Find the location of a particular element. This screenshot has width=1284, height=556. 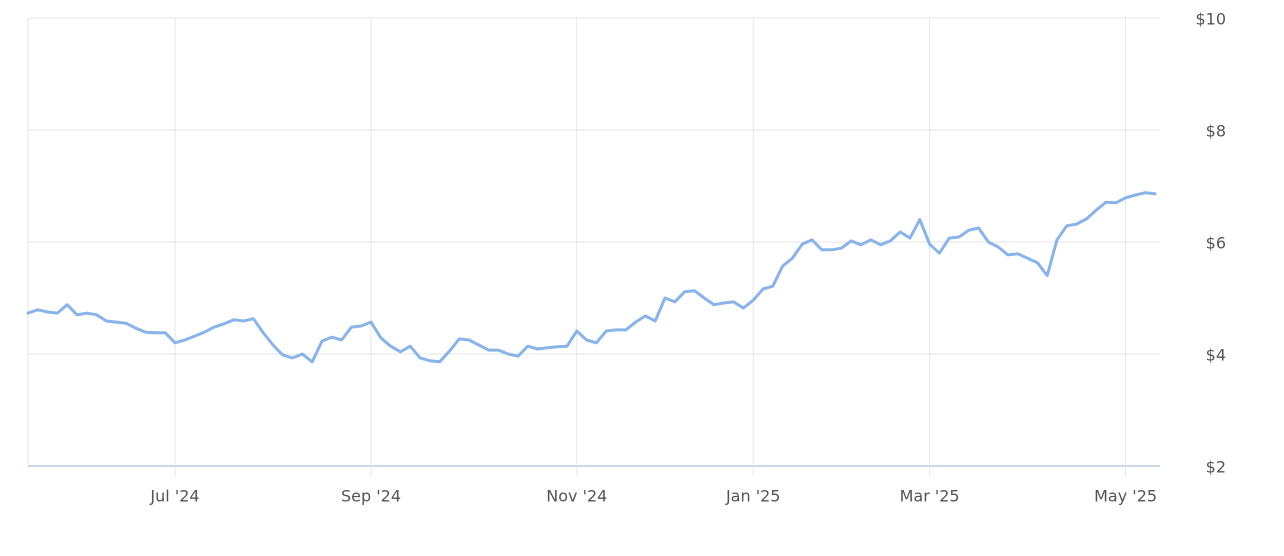

y-tick-label: $2 is located at coordinates (1216, 467).